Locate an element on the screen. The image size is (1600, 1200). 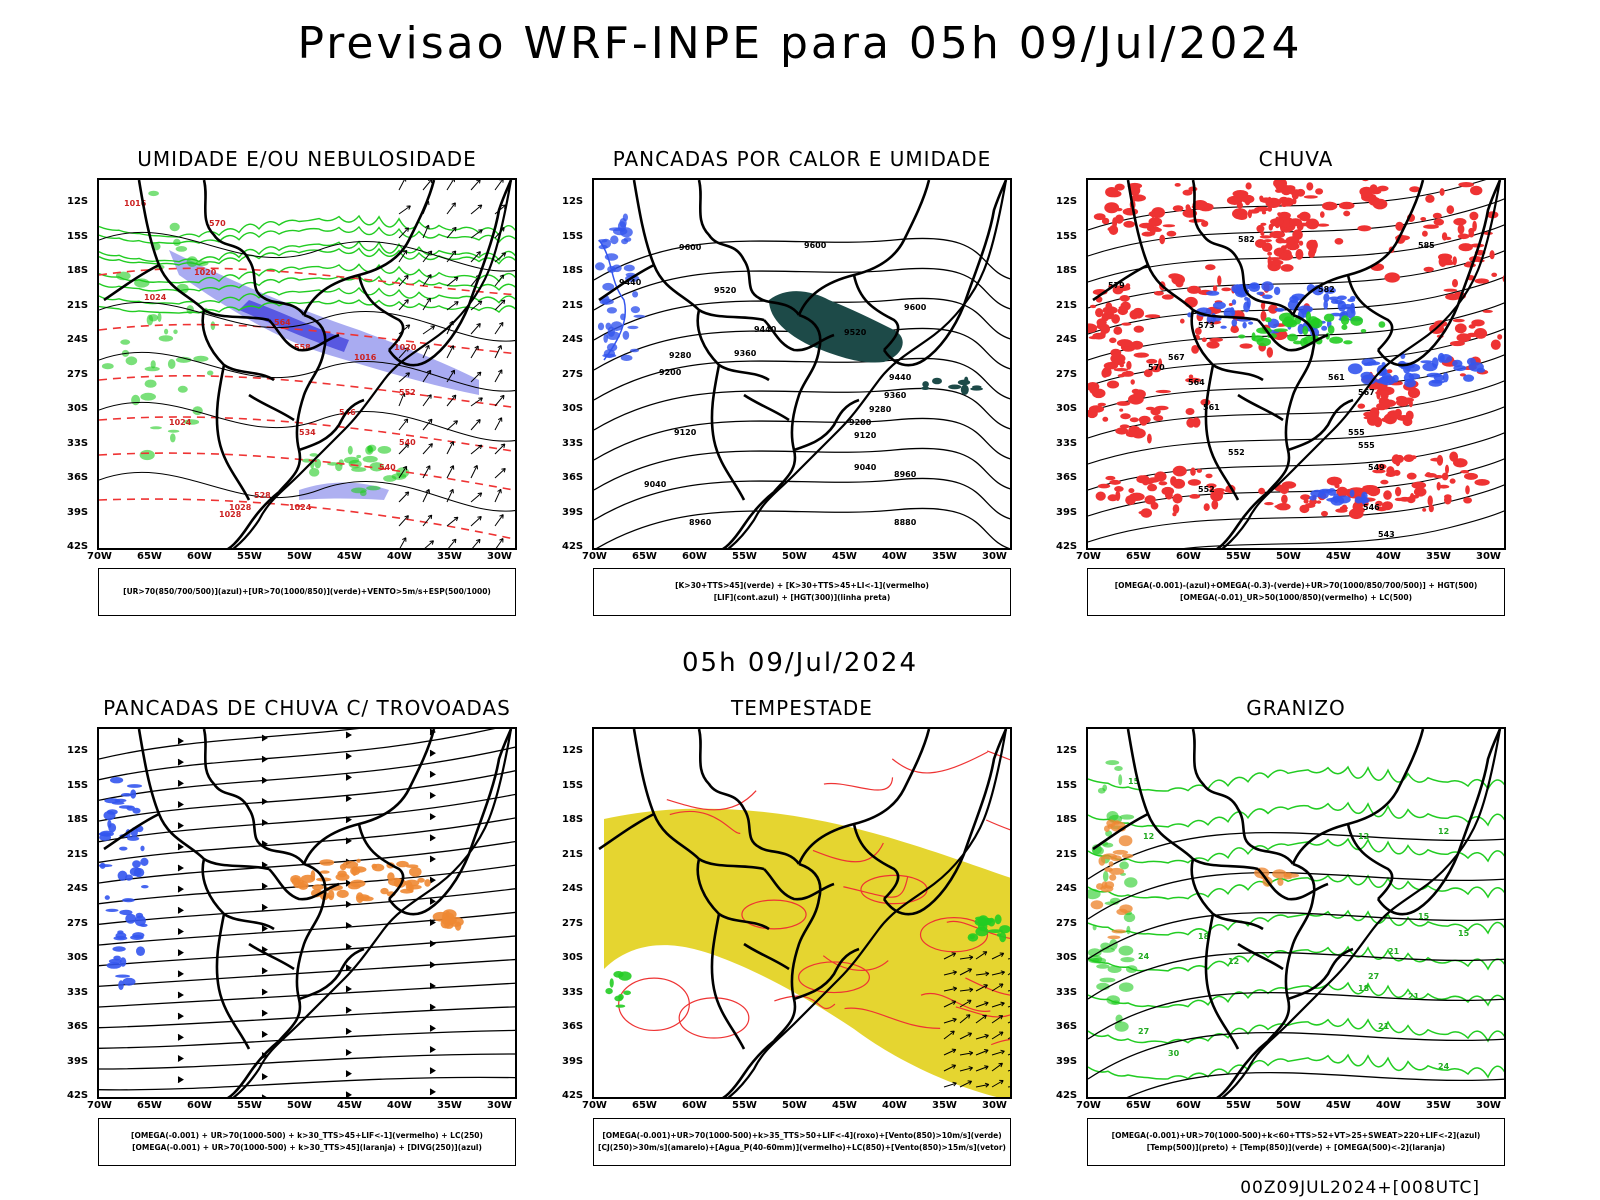
map-granizo: 15 12 12 12 15 18 21 24 27 21 18 15 12 21 27 24 30 is located at coordinates (1296, 913).